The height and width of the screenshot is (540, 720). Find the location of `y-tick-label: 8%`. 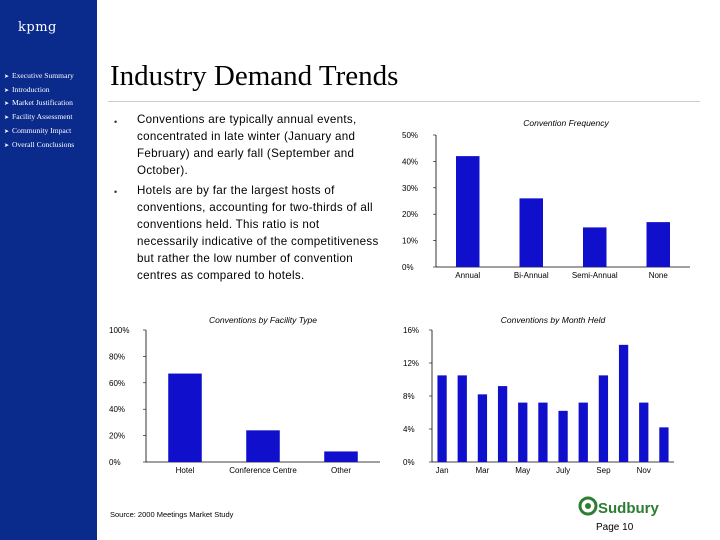

y-tick-label: 8% is located at coordinates (409, 396).